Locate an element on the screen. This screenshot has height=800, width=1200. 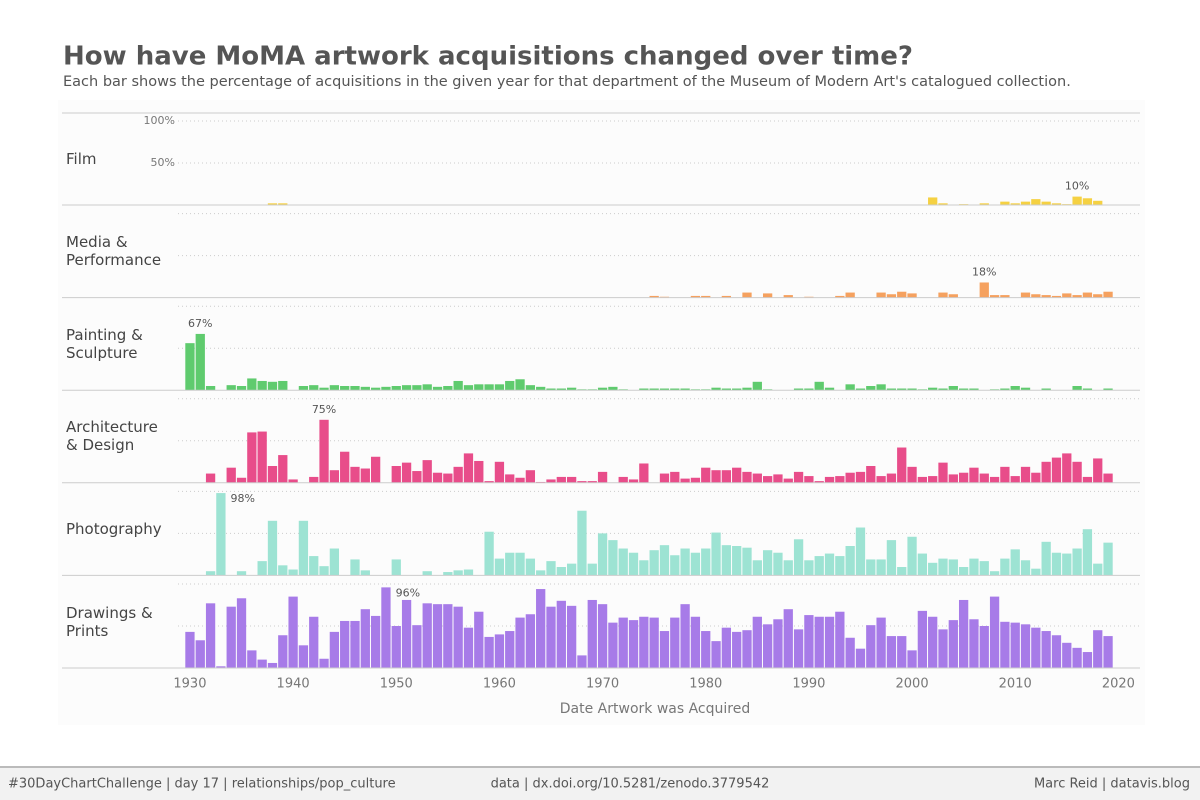
panel-label: Media & Performance is located at coordinates (114, 251).